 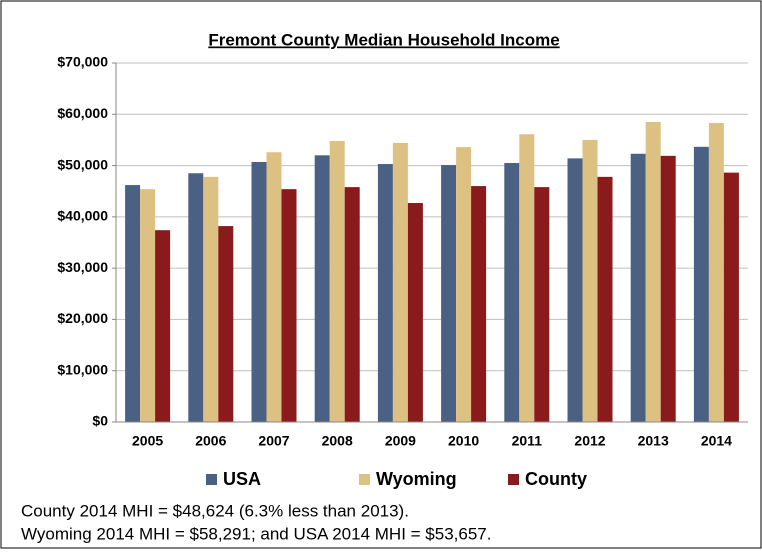 What do you see at coordinates (400, 441) in the screenshot?
I see `x-tick-label: 2009` at bounding box center [400, 441].